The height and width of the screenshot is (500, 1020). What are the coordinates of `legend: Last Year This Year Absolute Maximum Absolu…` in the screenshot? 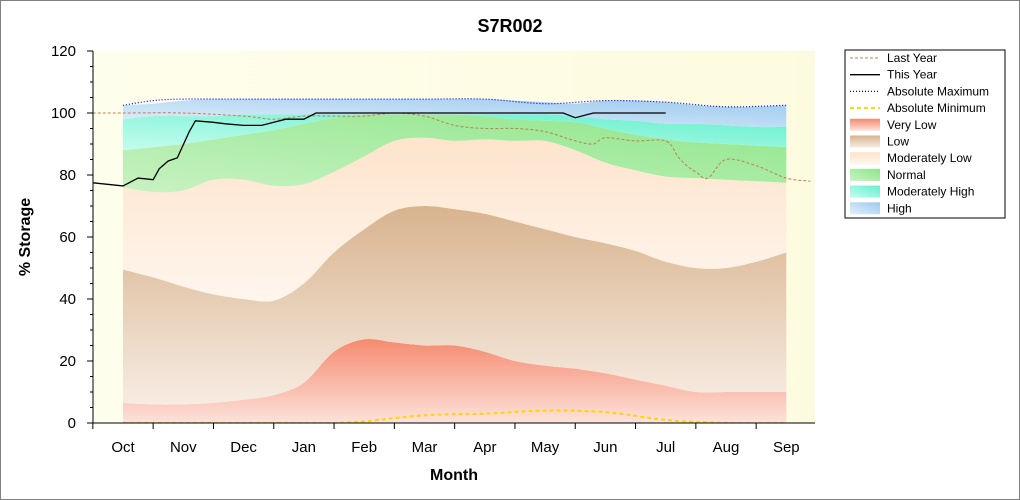 It's located at (925, 134).